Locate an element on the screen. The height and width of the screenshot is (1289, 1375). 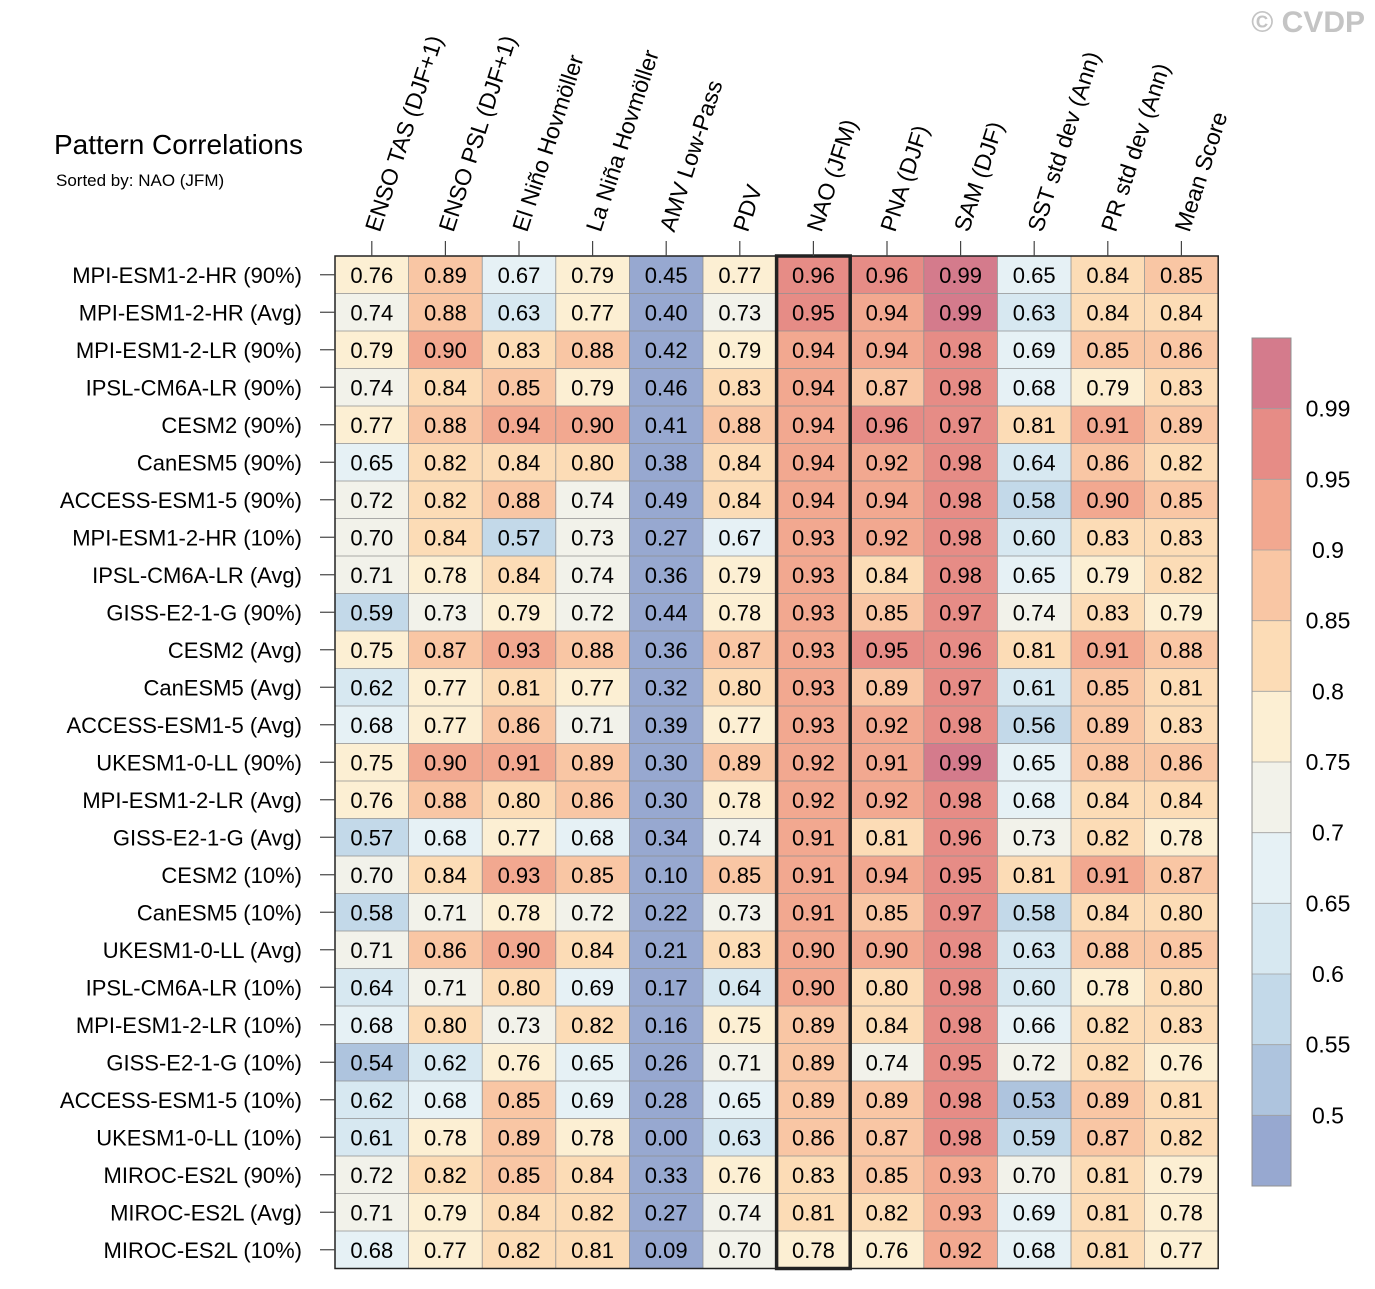
column-label: PNA (DJF) is located at coordinates (904, 178).